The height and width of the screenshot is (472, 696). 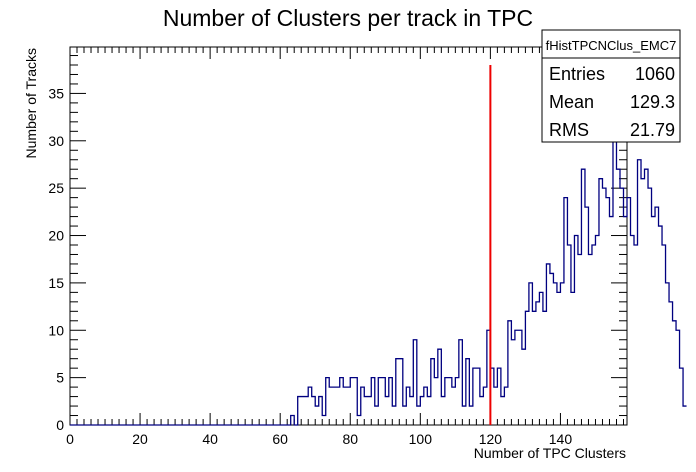 I want to click on x-tick-label: 20, so click(x=140, y=439).